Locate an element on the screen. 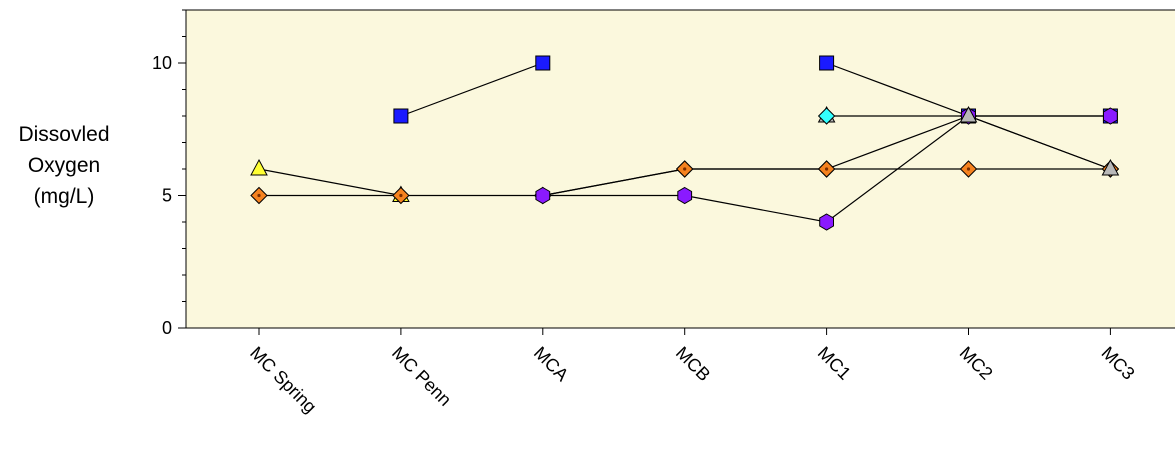  x-tick-label: MCB is located at coordinates (693, 364).